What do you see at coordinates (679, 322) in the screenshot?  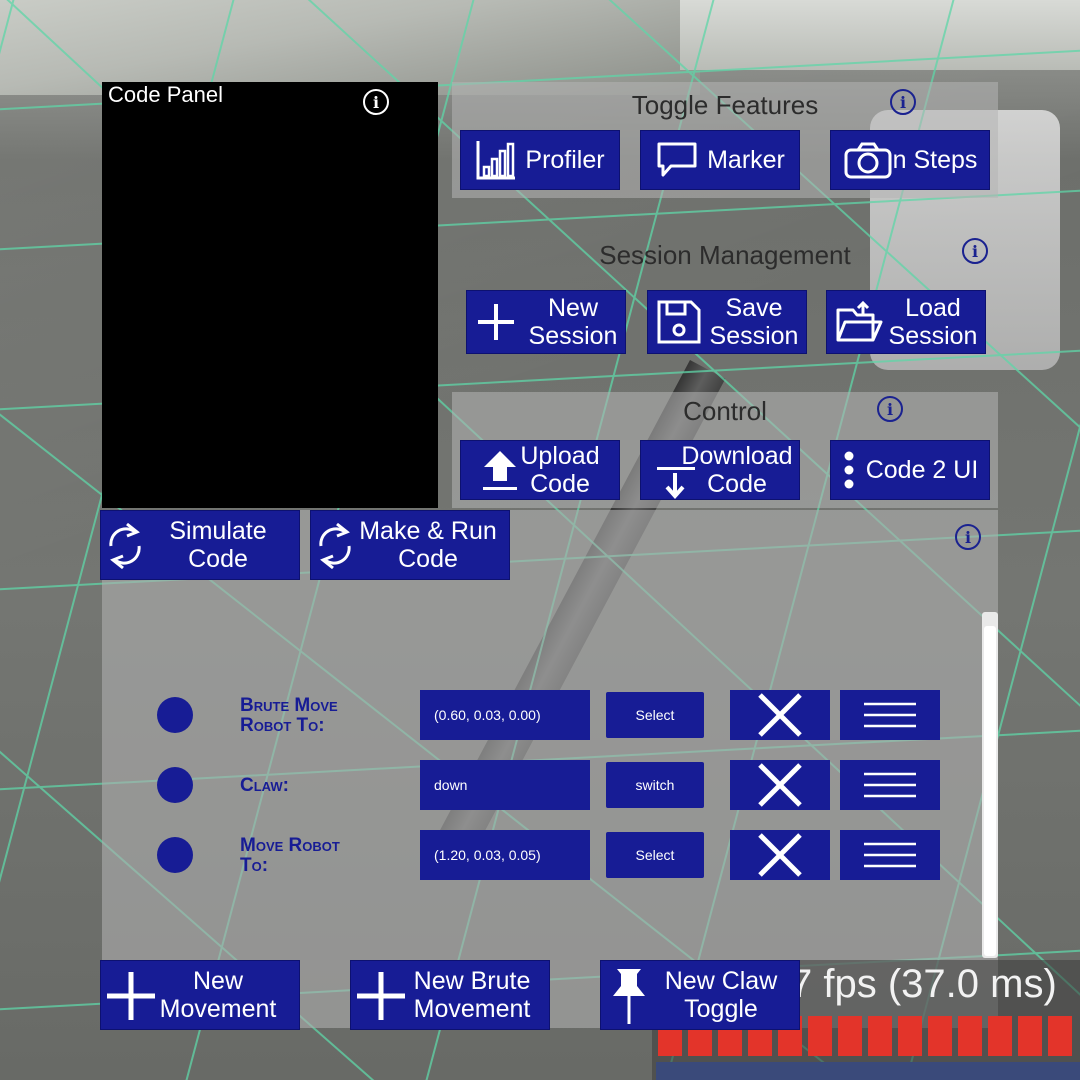 I see `floppy-disk-icon` at bounding box center [679, 322].